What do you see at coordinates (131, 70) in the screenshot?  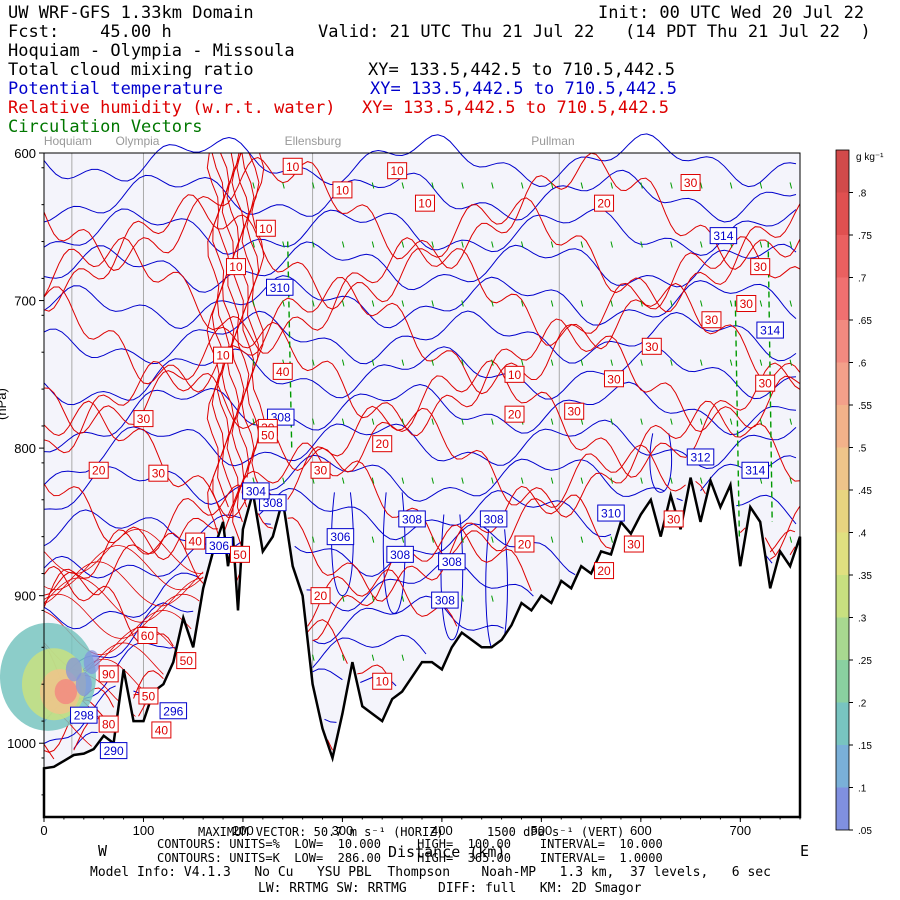 I see `field-cloud-label: Total cloud mixing ratio` at bounding box center [131, 70].